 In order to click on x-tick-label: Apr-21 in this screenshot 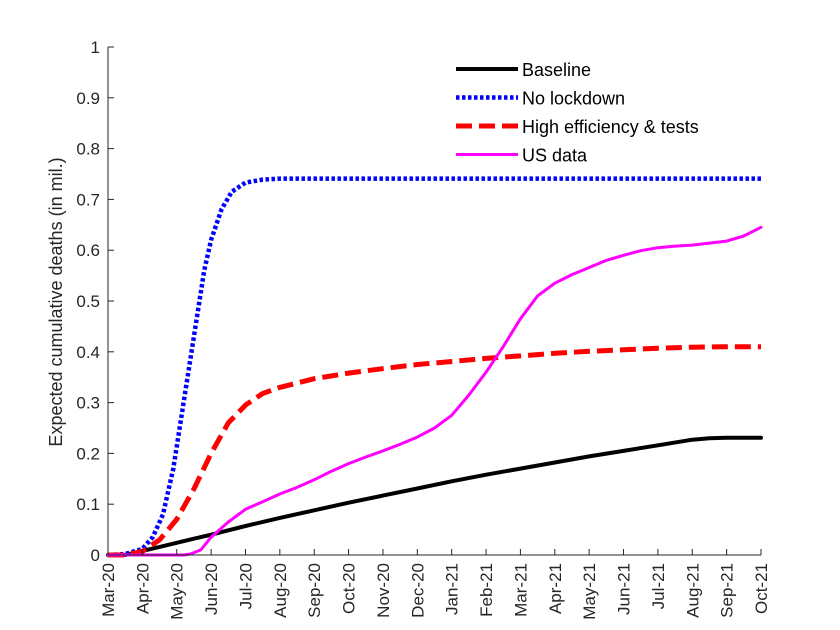, I will do `click(555, 588)`.